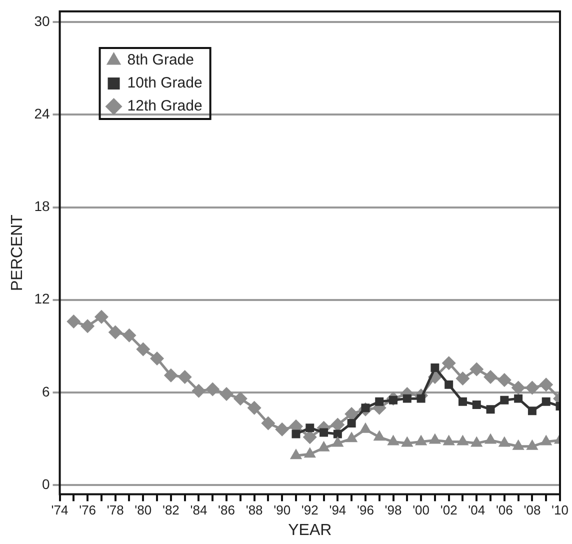 The image size is (572, 544). What do you see at coordinates (164, 106) in the screenshot?
I see `legend-label: 12th Grade` at bounding box center [164, 106].